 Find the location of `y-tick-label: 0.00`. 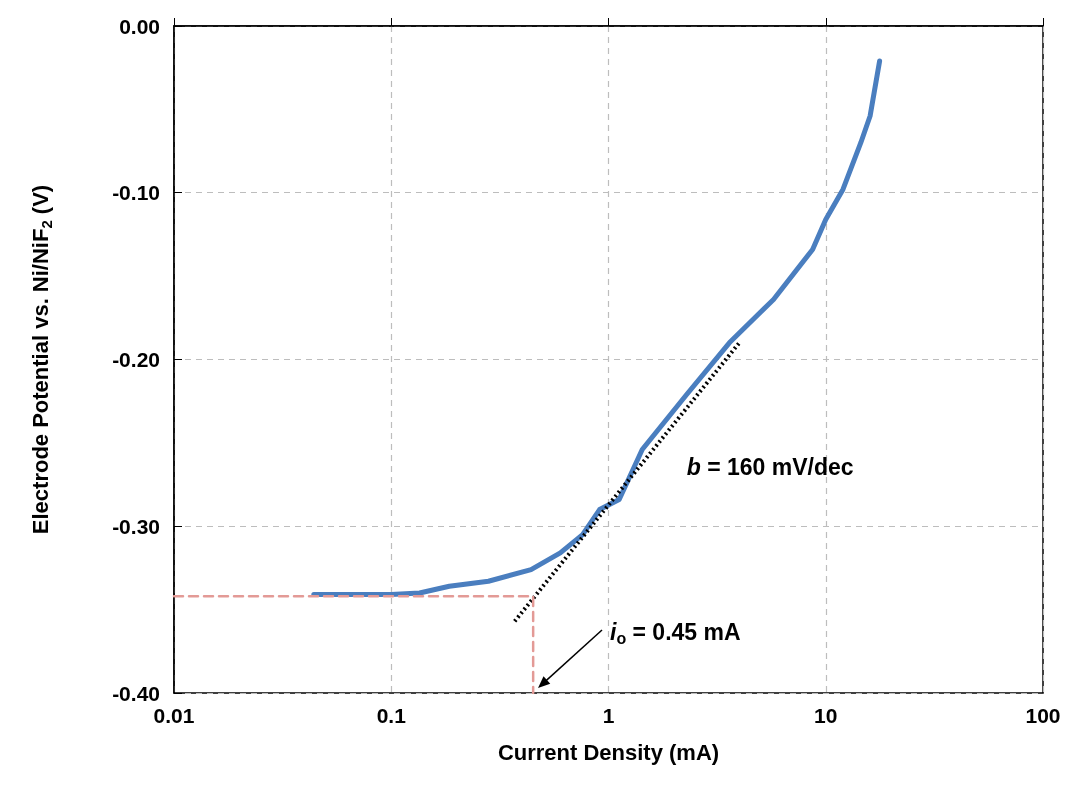

y-tick-label: 0.00 is located at coordinates (139, 26).